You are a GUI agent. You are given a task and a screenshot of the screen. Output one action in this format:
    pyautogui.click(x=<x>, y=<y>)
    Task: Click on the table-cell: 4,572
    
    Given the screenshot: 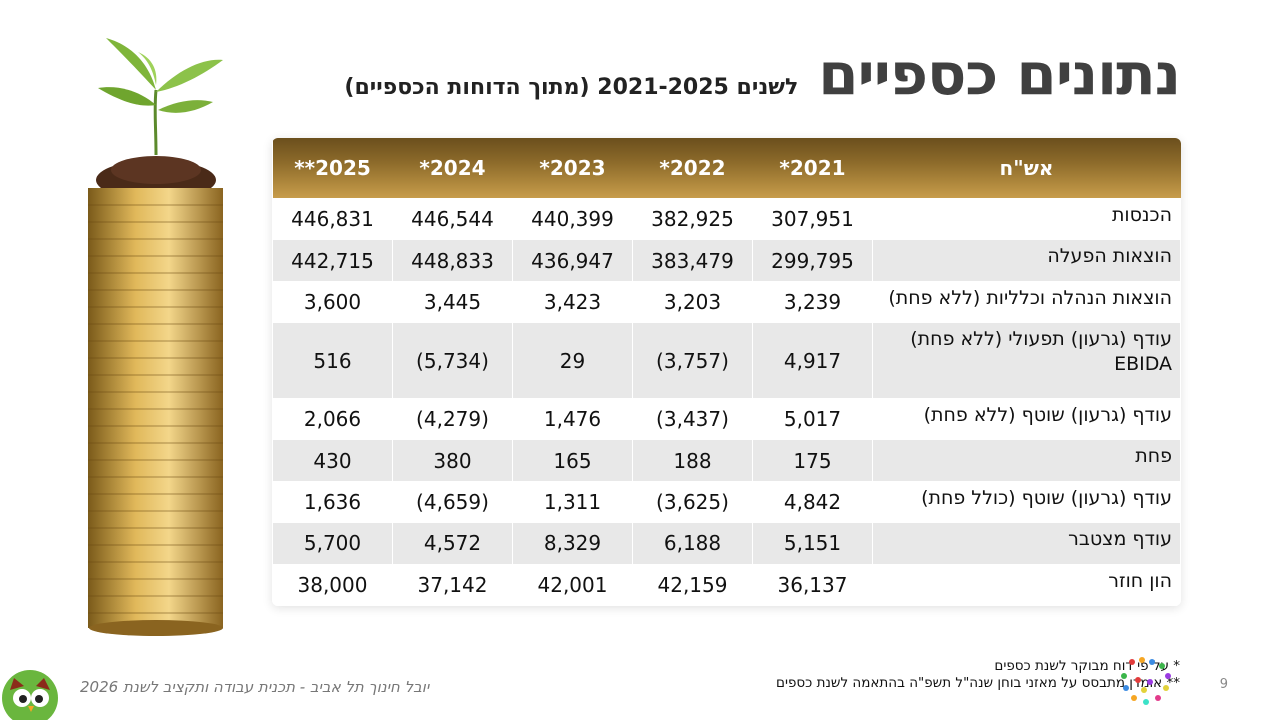 What is the action you would take?
    pyautogui.click(x=452, y=543)
    